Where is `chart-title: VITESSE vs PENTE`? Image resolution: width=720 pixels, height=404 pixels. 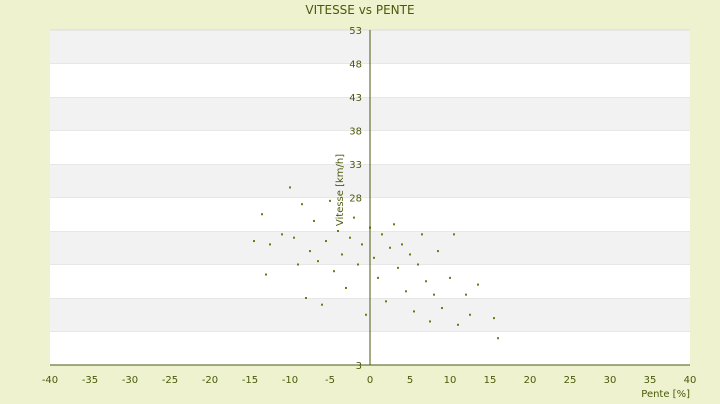
chart-title: VITESSE vs PENTE is located at coordinates (359, 10).